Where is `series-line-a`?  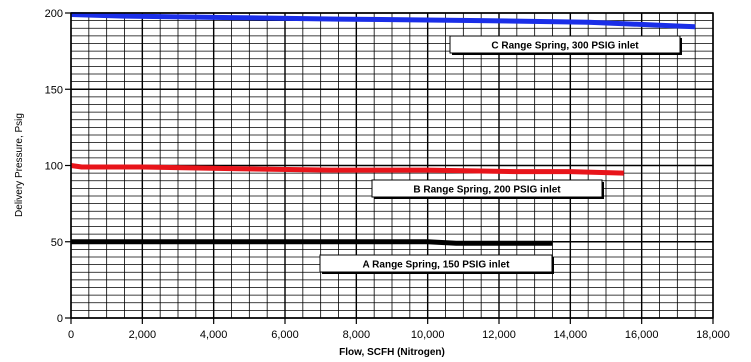
series-line-a is located at coordinates (312, 242).